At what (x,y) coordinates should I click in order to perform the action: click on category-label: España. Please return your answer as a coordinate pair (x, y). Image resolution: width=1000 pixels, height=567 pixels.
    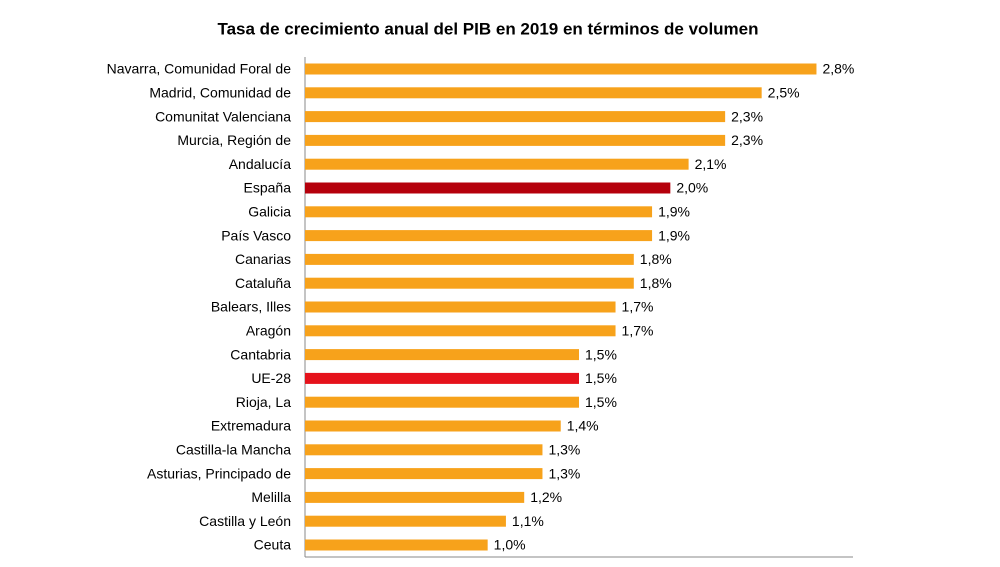
    Looking at the image, I should click on (268, 188).